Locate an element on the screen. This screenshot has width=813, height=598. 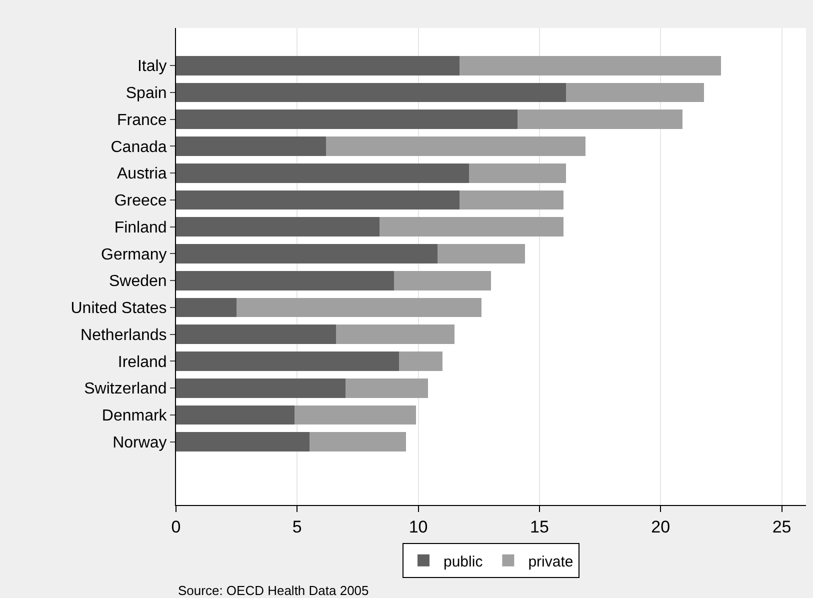
y-tick-label: Canada is located at coordinates (138, 147).